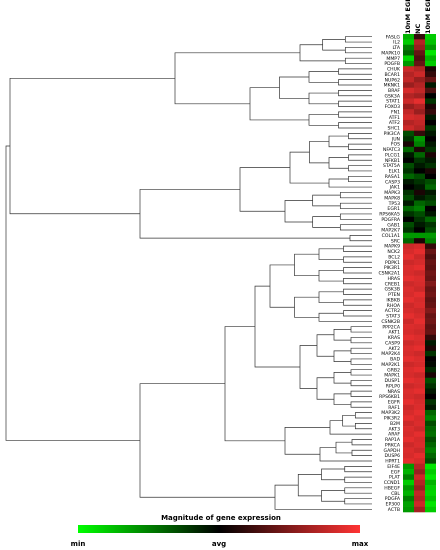 The image size is (440, 550). What do you see at coordinates (396, 48) in the screenshot?
I see `gene-label: LTA` at bounding box center [396, 48].